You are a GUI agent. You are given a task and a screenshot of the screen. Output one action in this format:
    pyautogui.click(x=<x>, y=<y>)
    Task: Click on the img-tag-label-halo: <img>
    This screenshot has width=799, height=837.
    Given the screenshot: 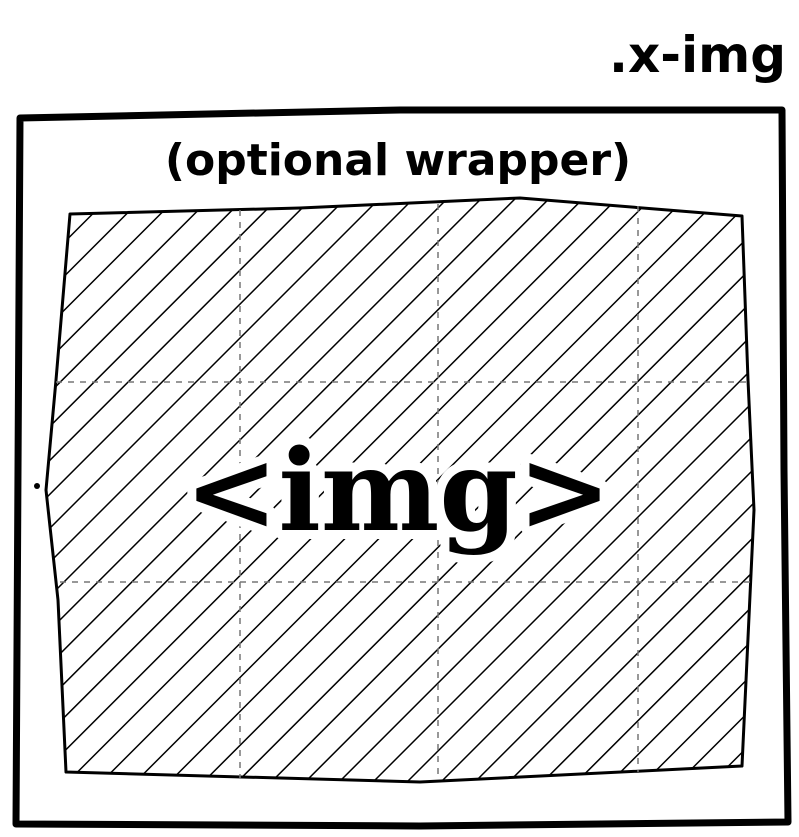 What is the action you would take?
    pyautogui.click(x=397, y=491)
    